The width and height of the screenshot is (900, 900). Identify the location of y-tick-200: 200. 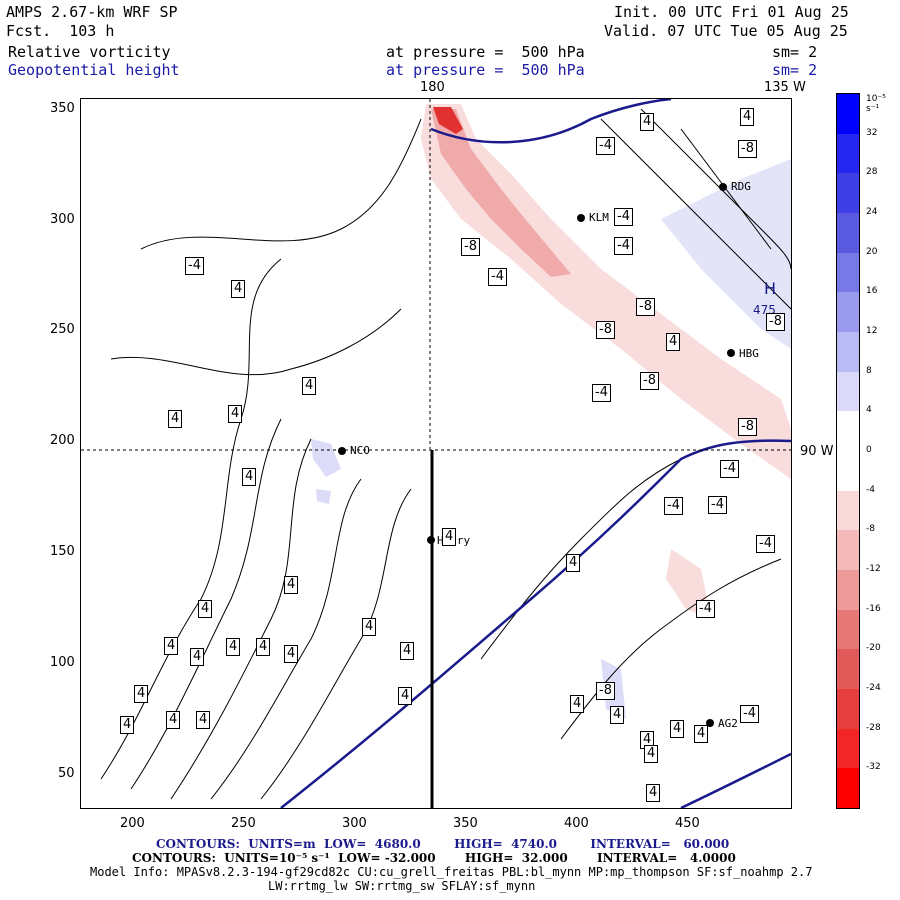
(62, 440).